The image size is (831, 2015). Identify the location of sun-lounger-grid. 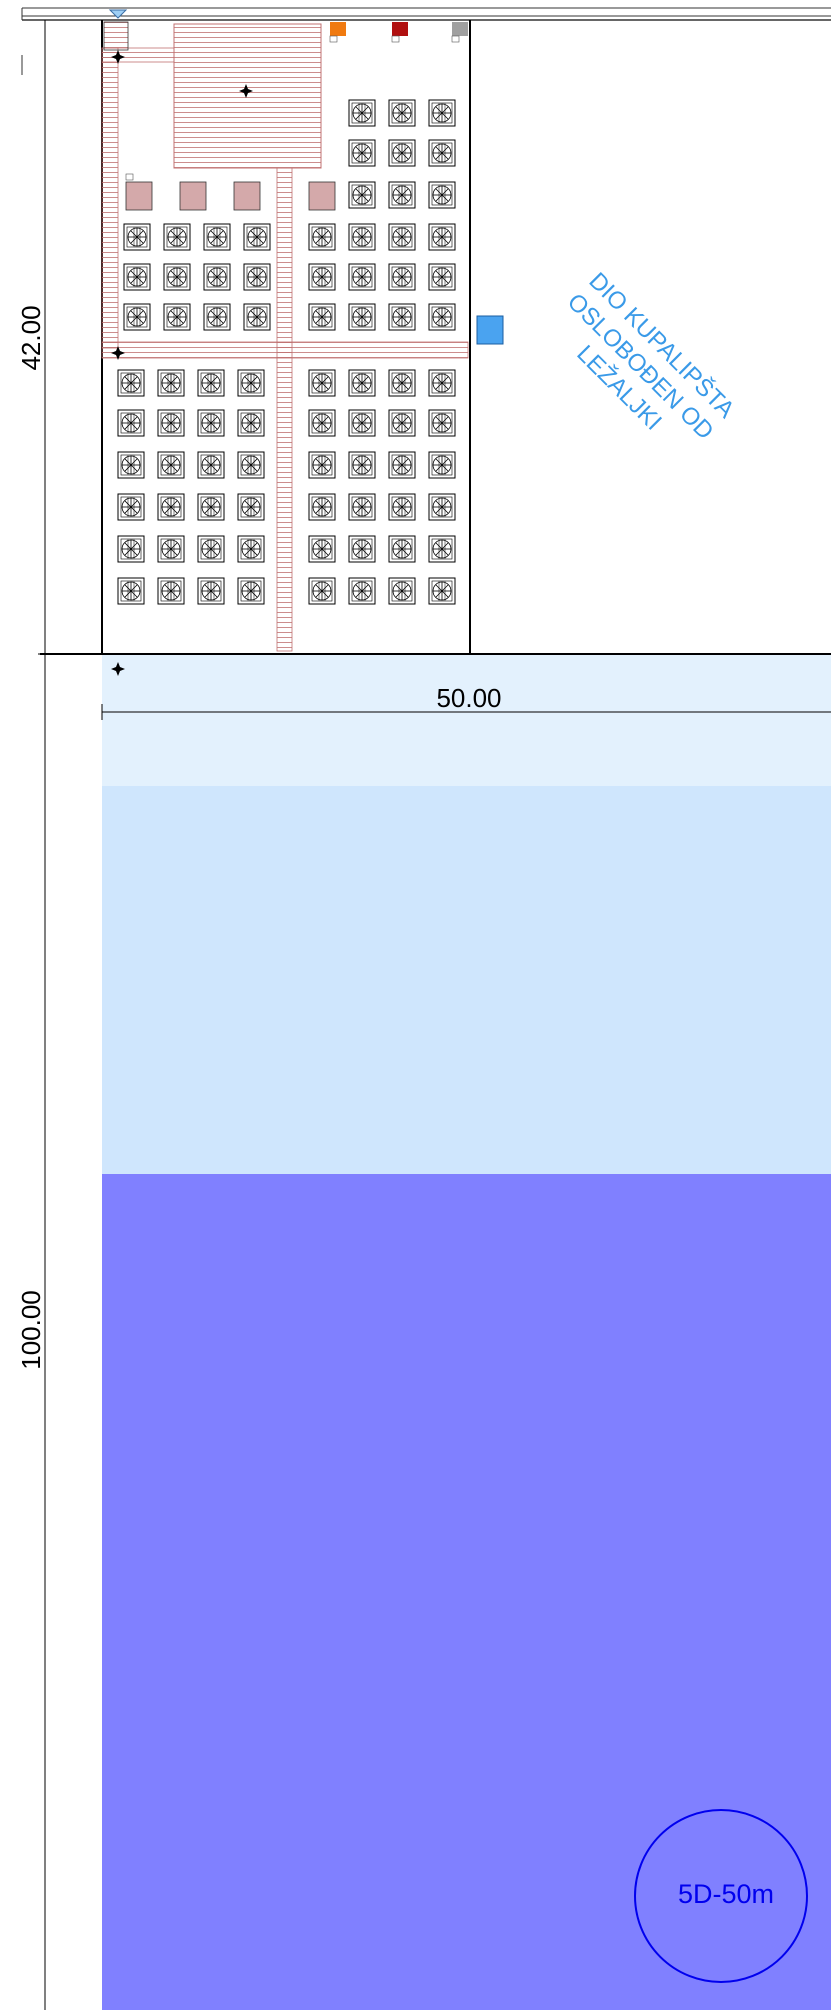
(286, 352).